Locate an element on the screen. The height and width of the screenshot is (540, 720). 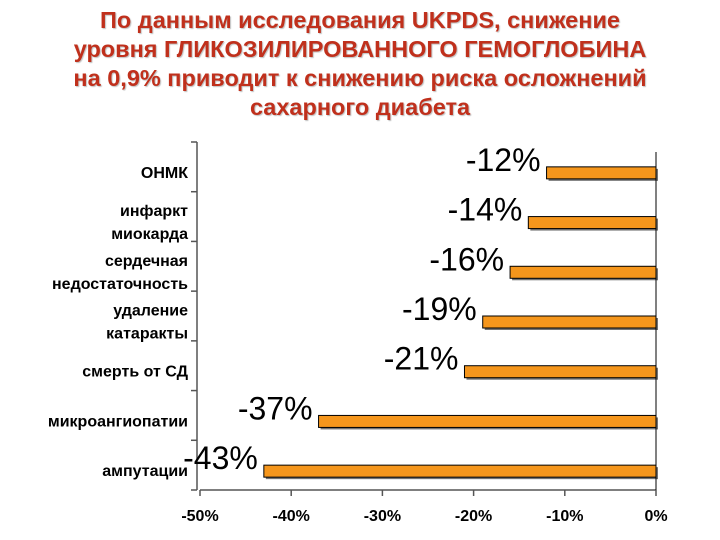
category-label: микроангиопатии is located at coordinates (118, 421).